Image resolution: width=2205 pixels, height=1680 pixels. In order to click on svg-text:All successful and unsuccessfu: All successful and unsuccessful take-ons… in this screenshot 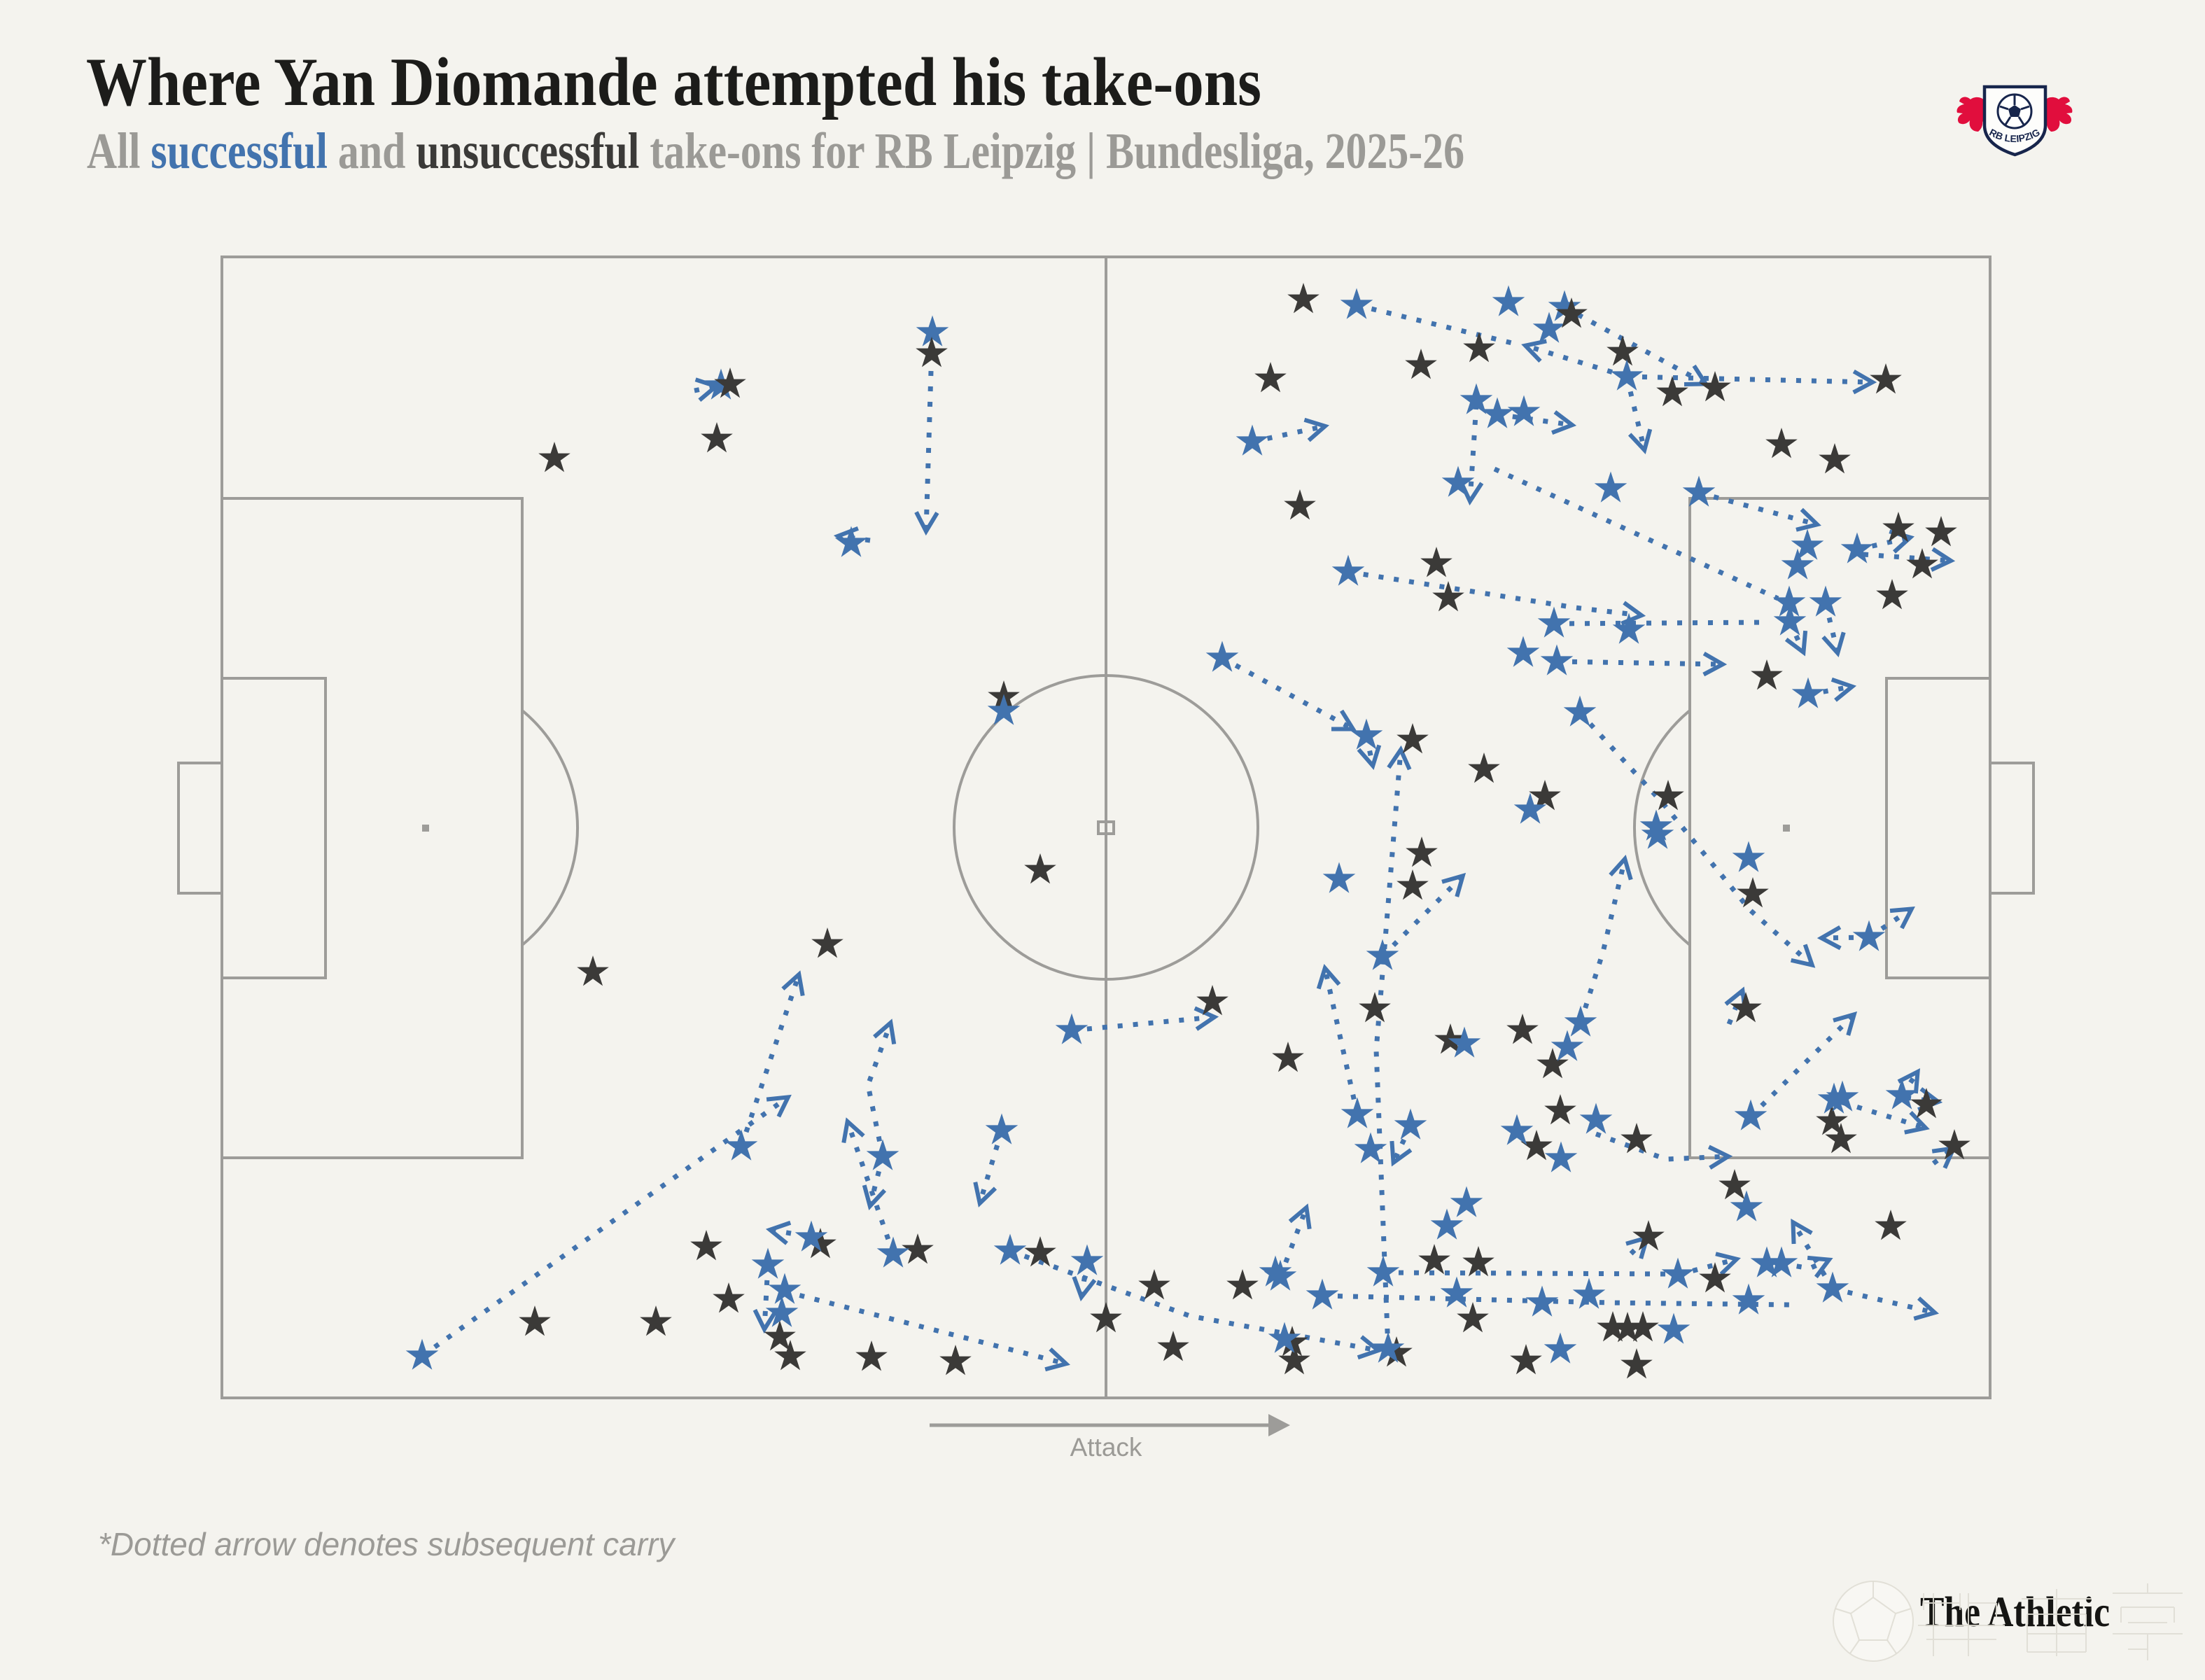, I will do `click(775, 150)`.